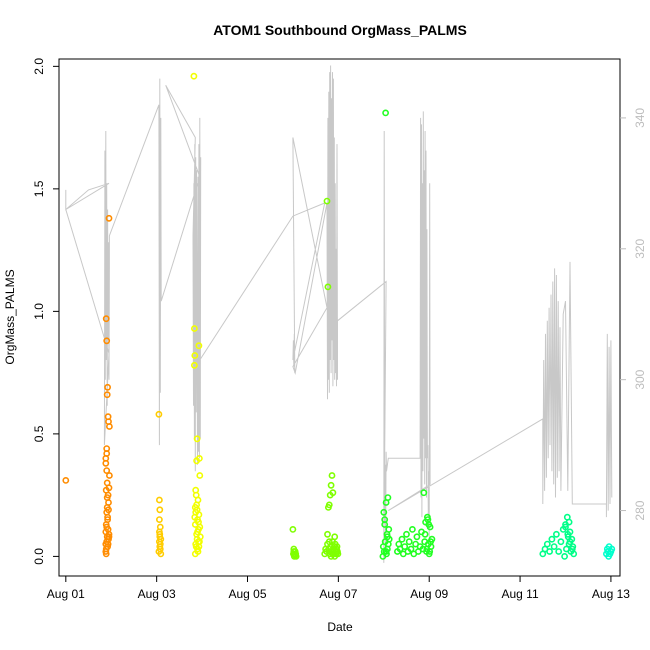 The width and height of the screenshot is (650, 650). I want to click on right-y-axis: 280 300 320 340, so click(633, 314).